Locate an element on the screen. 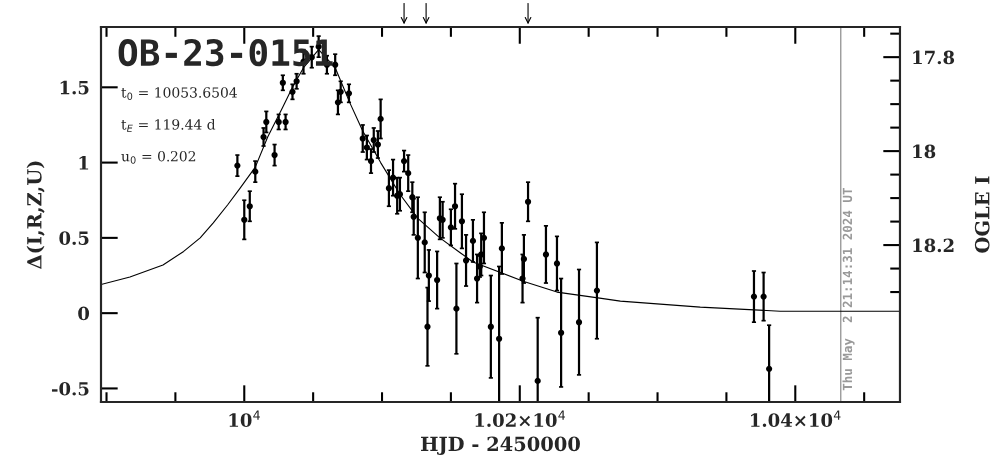  y-tick-label: 1.5 is located at coordinates (74, 87).